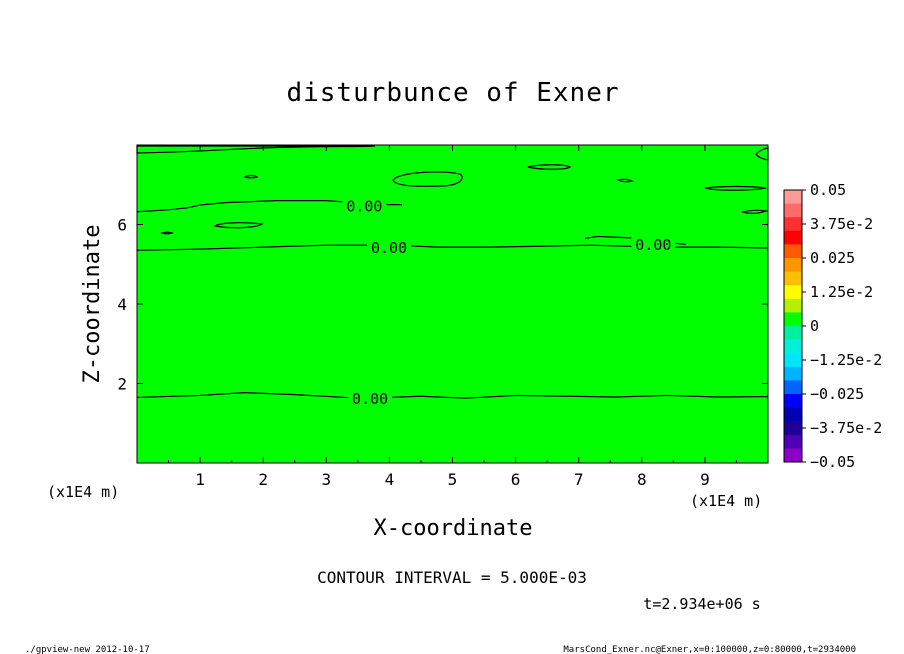 This screenshot has height=654, width=904. What do you see at coordinates (814, 326) in the screenshot?
I see `colorbar-label: 0` at bounding box center [814, 326].